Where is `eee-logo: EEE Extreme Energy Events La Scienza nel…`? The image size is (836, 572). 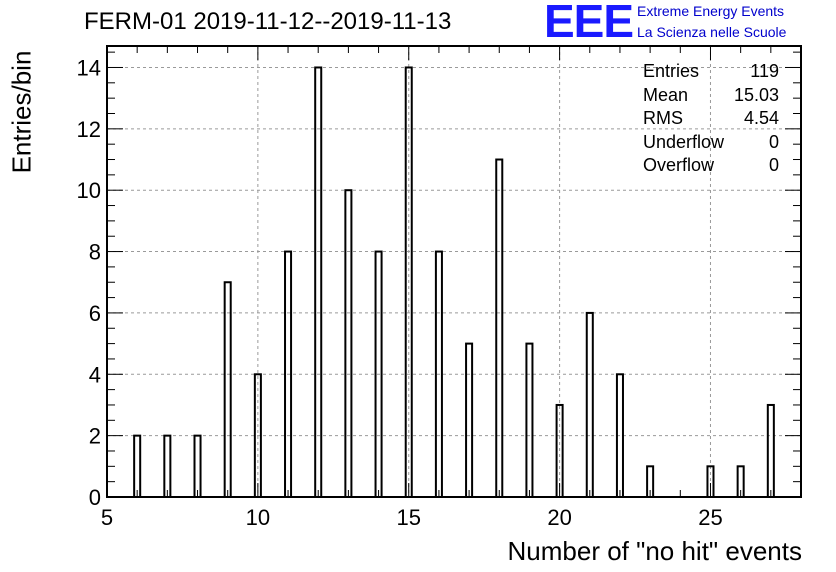
eee-logo: EEE Extreme Energy Events La Scienza nel… is located at coordinates (685, 23).